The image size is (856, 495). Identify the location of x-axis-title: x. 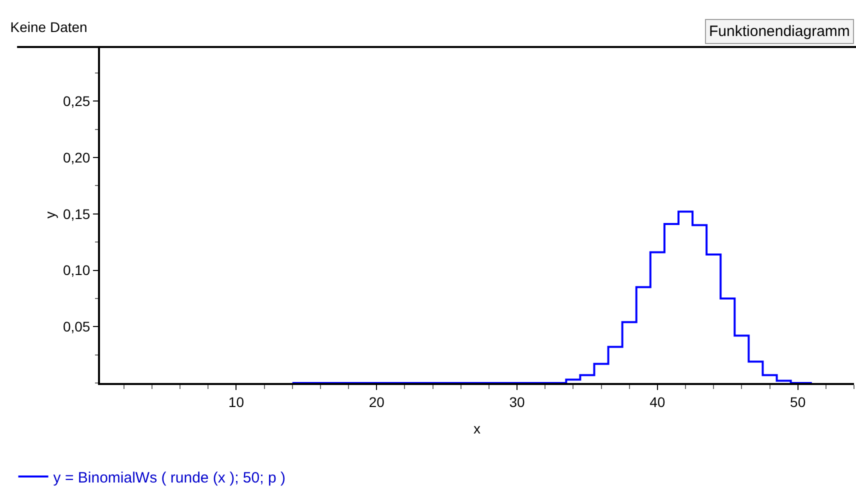
(477, 428).